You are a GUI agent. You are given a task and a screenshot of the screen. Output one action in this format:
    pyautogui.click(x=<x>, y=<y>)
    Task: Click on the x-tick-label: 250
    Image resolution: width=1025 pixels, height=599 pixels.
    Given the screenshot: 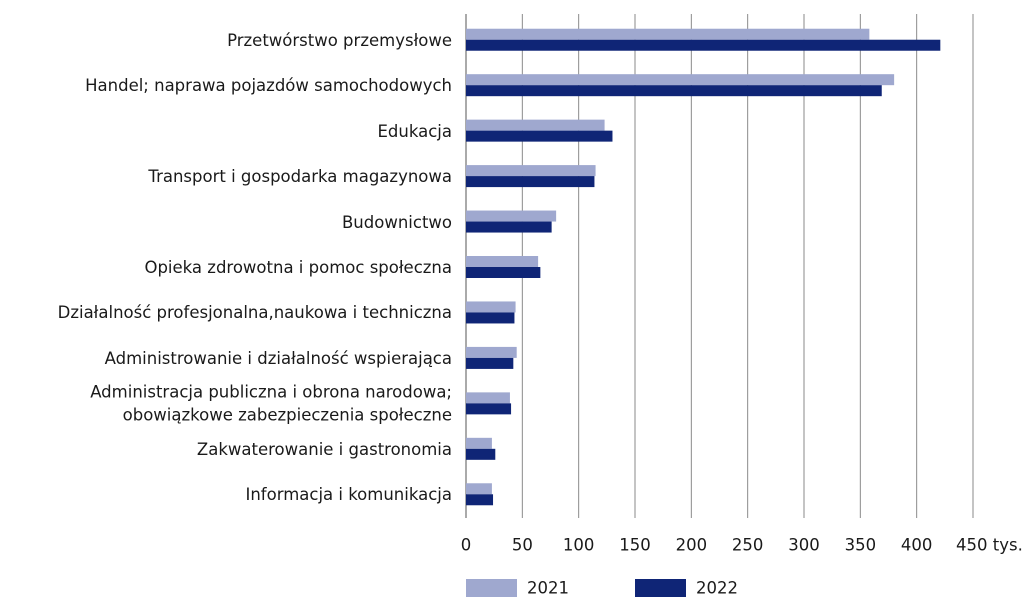 What is the action you would take?
    pyautogui.click(x=748, y=545)
    